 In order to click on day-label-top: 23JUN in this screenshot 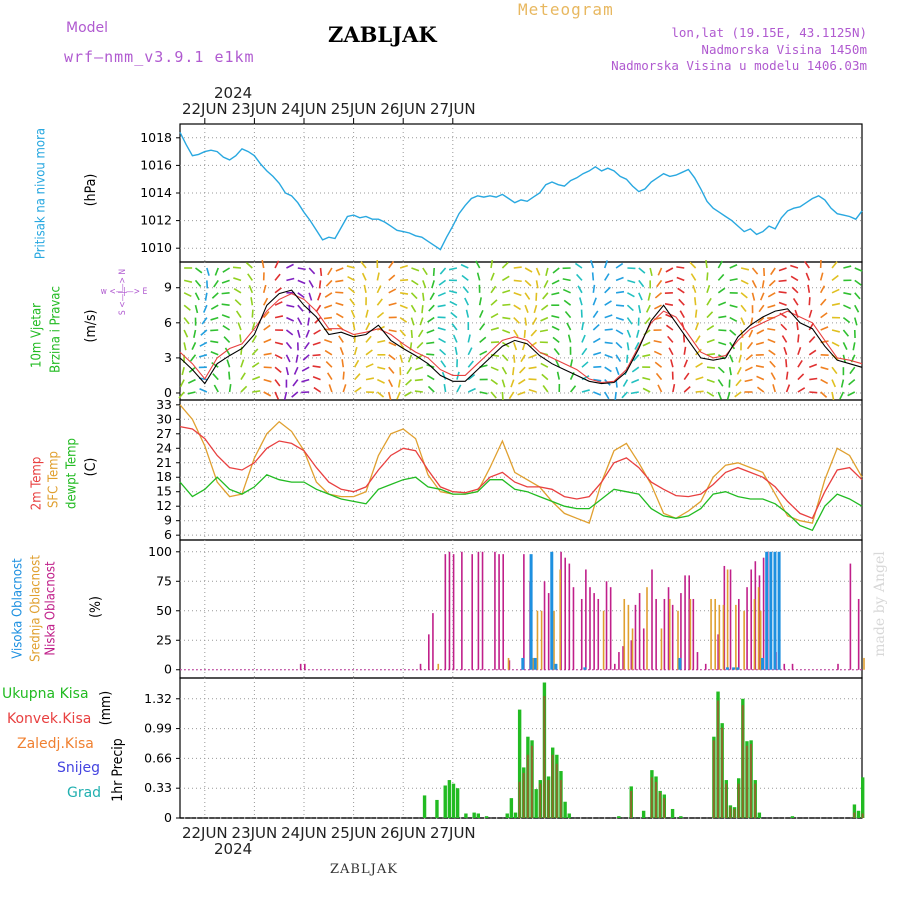, I will do `click(255, 109)`.